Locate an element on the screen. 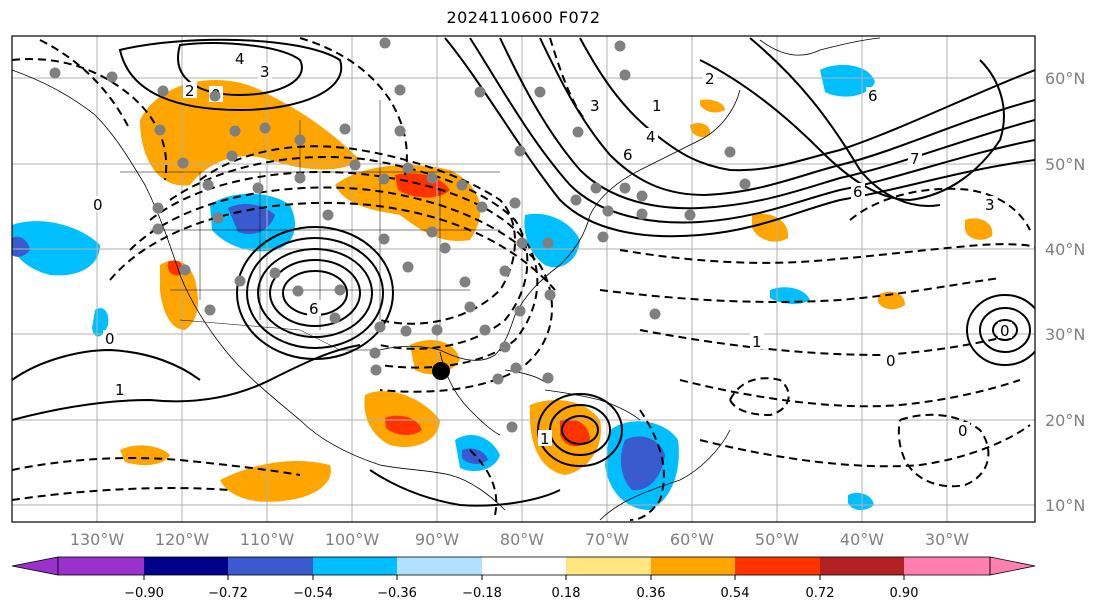 Image resolution: width=1105 pixels, height=615 pixels. lat-label: 30°N is located at coordinates (1065, 334).